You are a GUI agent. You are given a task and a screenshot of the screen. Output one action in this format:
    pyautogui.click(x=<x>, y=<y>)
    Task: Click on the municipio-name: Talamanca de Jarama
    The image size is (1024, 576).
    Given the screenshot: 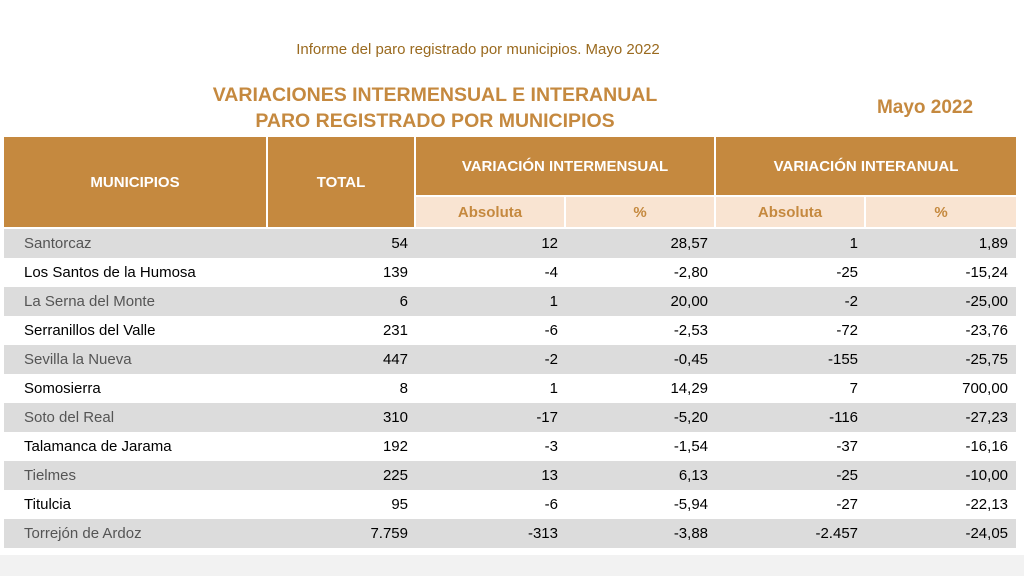 What is the action you would take?
    pyautogui.click(x=136, y=446)
    